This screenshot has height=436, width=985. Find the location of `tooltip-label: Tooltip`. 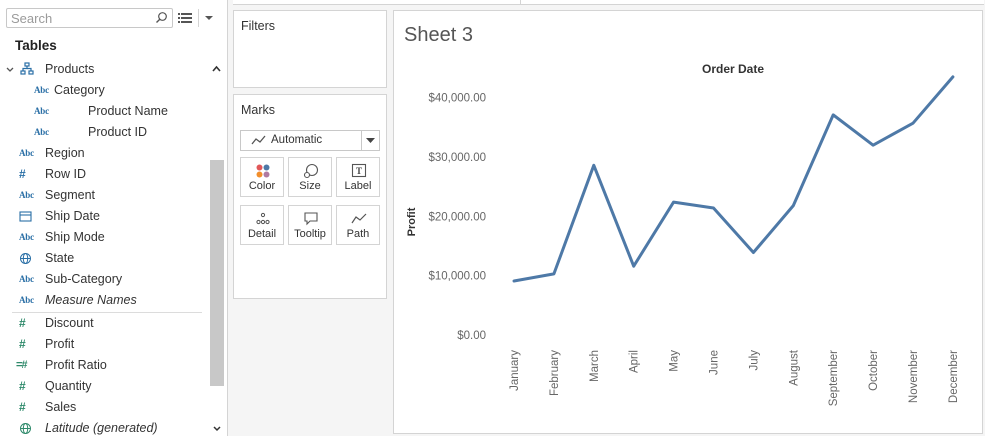

tooltip-label: Tooltip is located at coordinates (310, 234).